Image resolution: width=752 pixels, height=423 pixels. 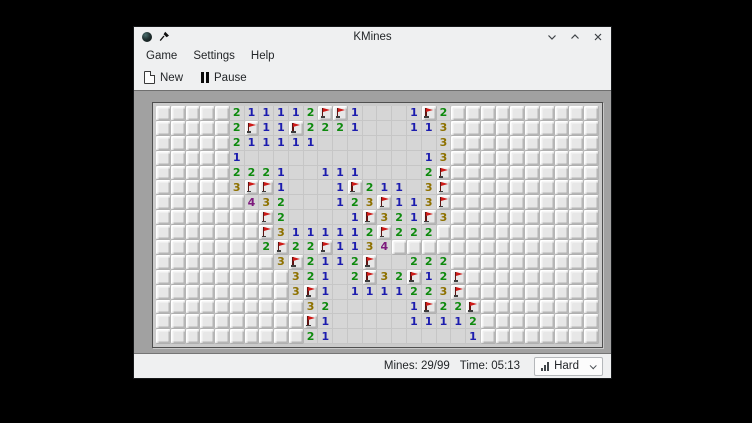 I want to click on pin-icon, so click(x=164, y=36).